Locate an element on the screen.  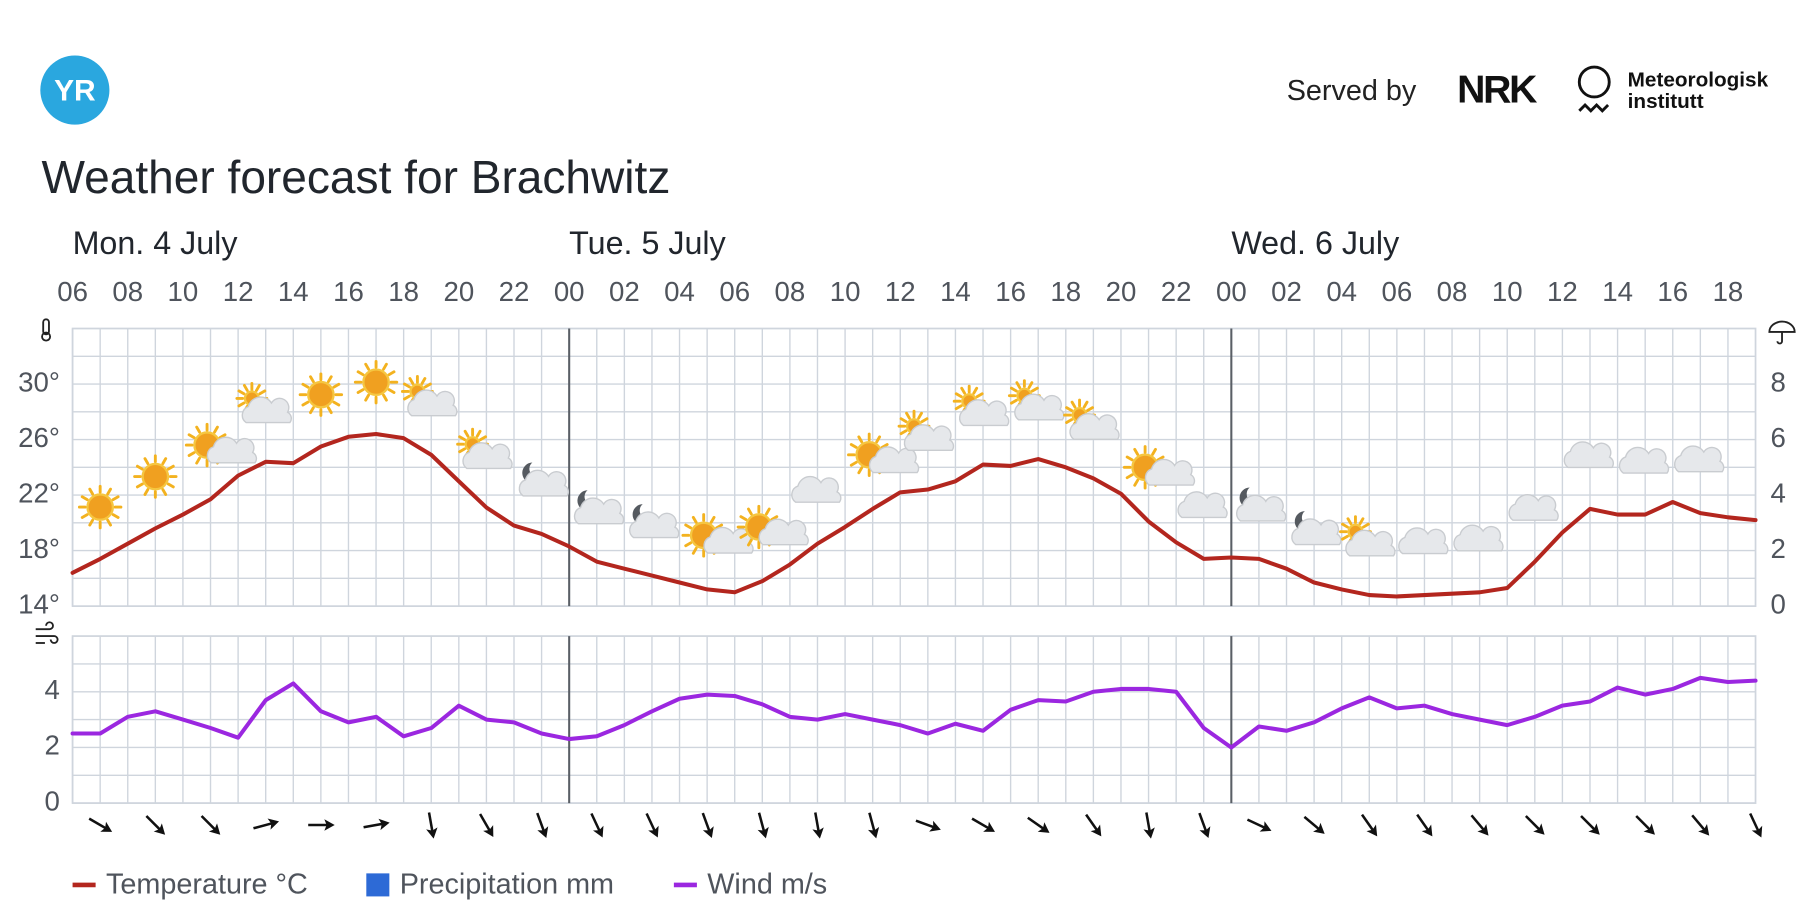
y2-tick-label: 8 is located at coordinates (1778, 381).